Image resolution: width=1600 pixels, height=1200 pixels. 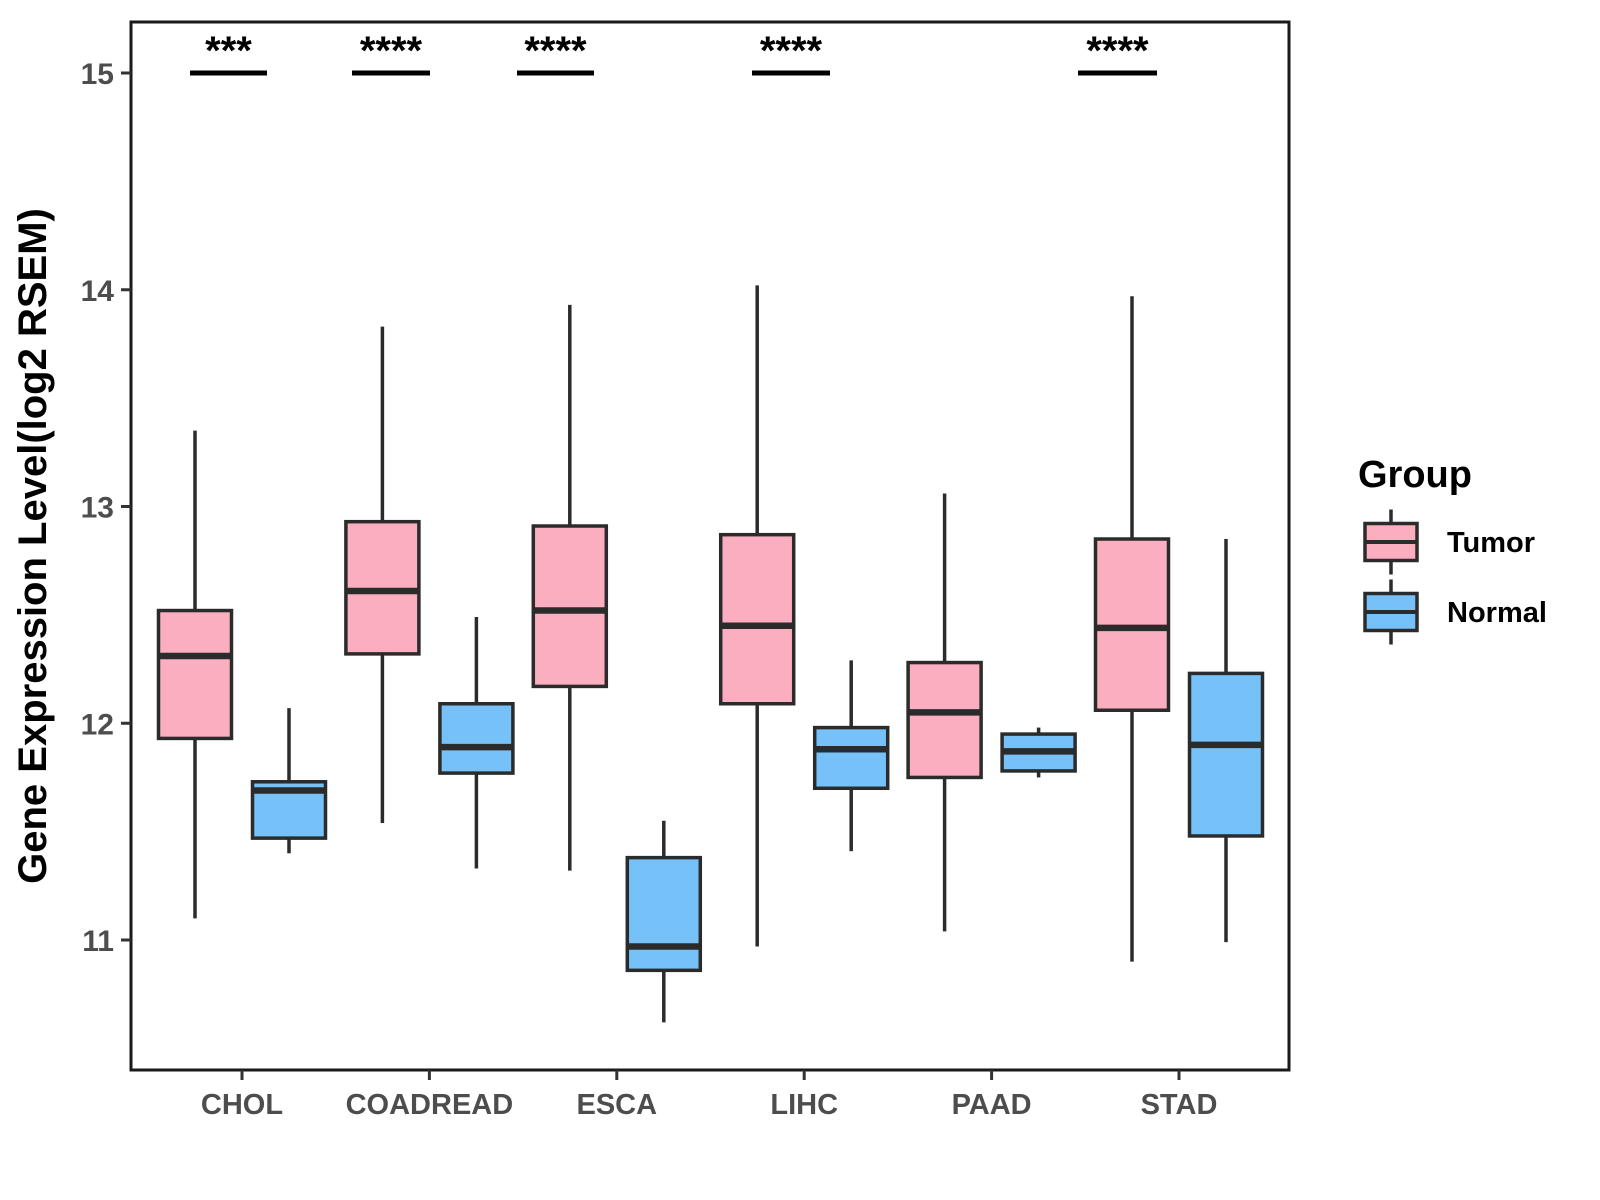 I want to click on boxplot-COADREAD-normal, so click(x=476, y=743).